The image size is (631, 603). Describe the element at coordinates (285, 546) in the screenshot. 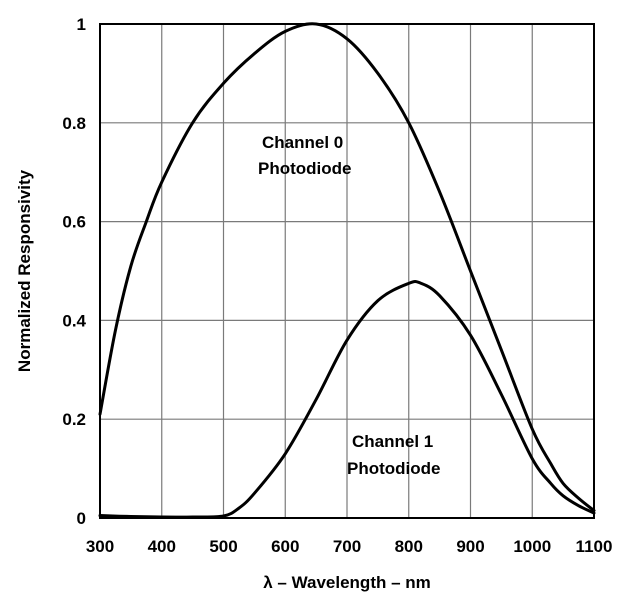

I see `x-tick-label-600: 600` at that location.